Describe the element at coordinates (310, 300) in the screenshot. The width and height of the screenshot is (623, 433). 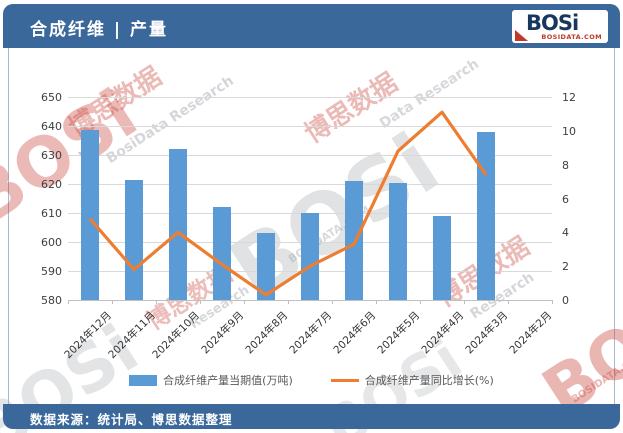
I see `x-axis-line` at that location.